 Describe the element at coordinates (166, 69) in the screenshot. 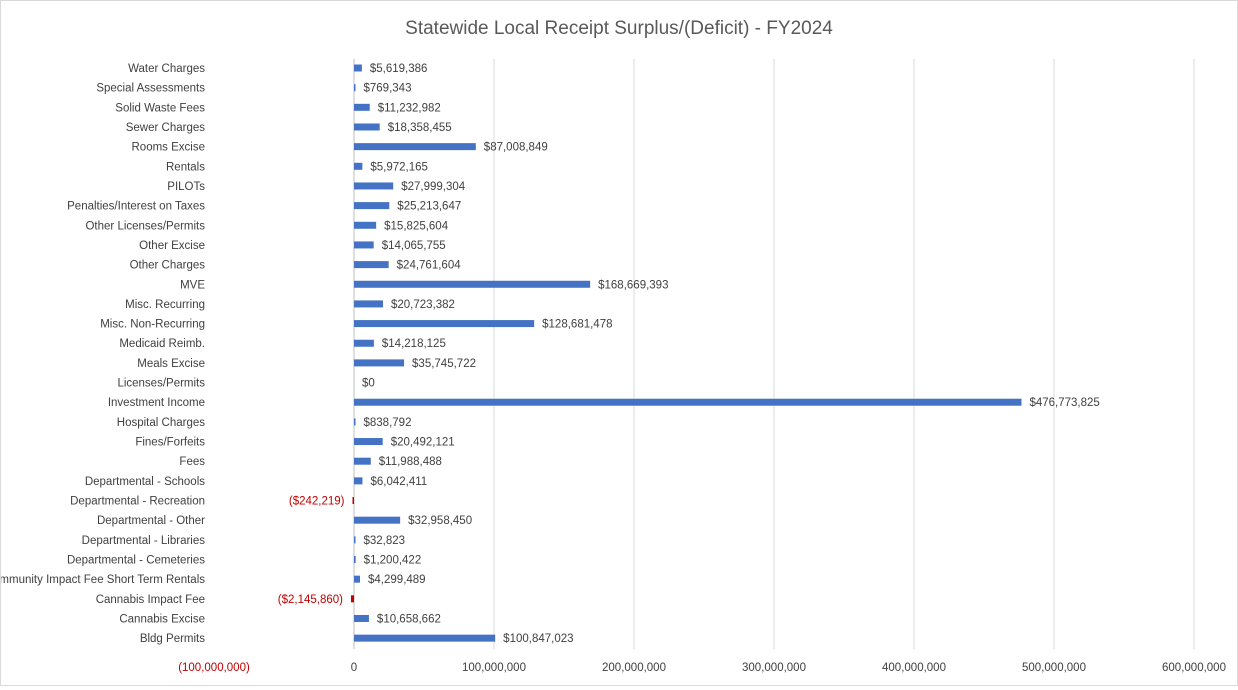

I see `category-label: Water Charges` at that location.